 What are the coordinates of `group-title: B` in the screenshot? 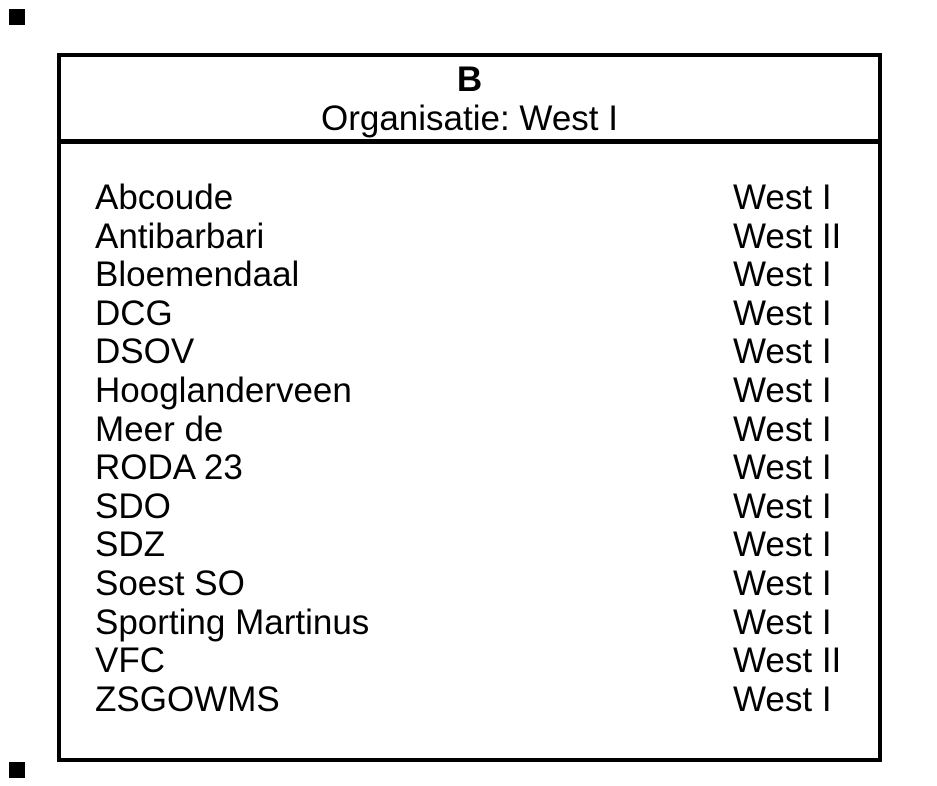 It's located at (469, 79).